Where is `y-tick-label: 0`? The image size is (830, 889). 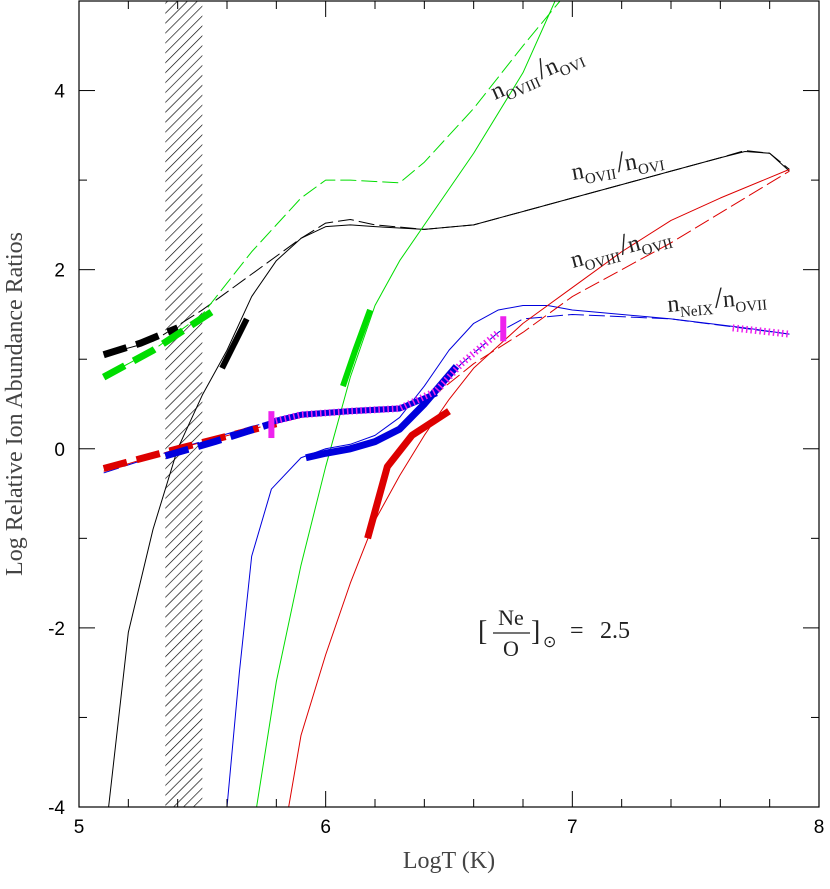 y-tick-label: 0 is located at coordinates (59, 450).